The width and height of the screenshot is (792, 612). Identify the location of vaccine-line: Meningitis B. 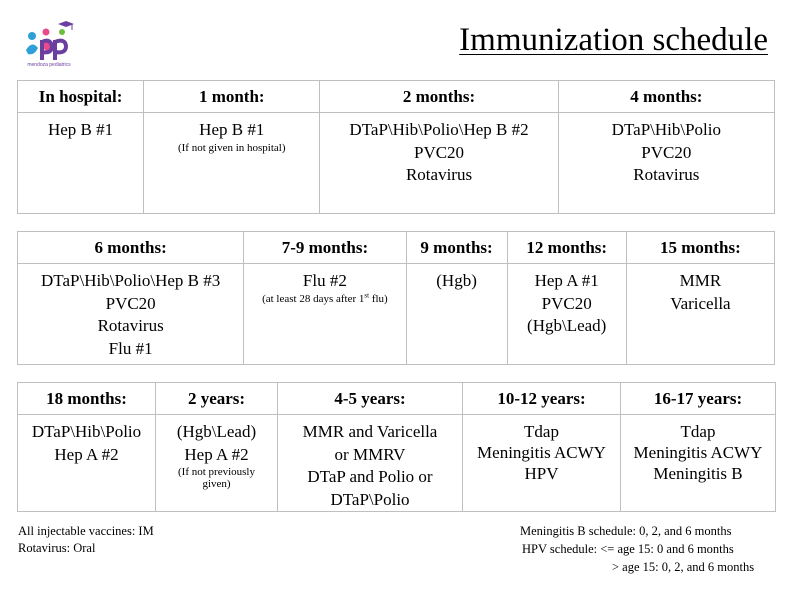
(698, 473).